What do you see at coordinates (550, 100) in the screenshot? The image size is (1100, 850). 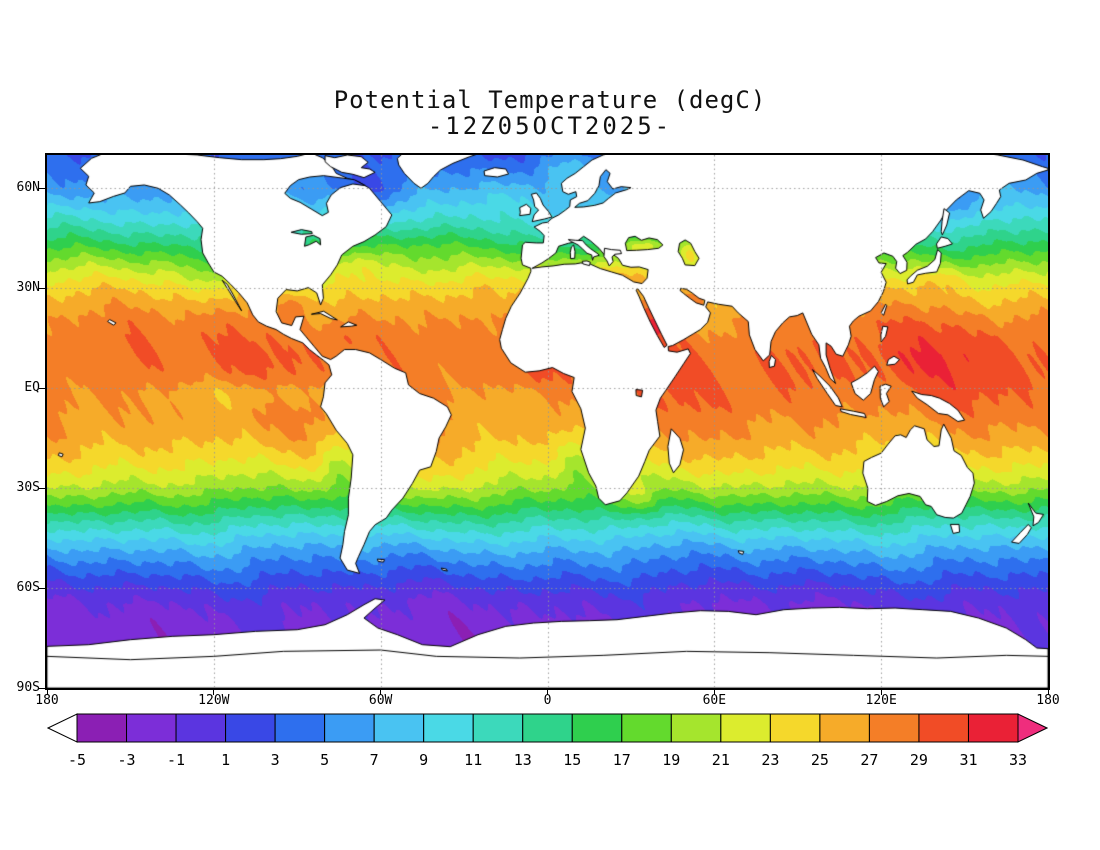 I see `plot-title: Potential Temperature (degC)` at bounding box center [550, 100].